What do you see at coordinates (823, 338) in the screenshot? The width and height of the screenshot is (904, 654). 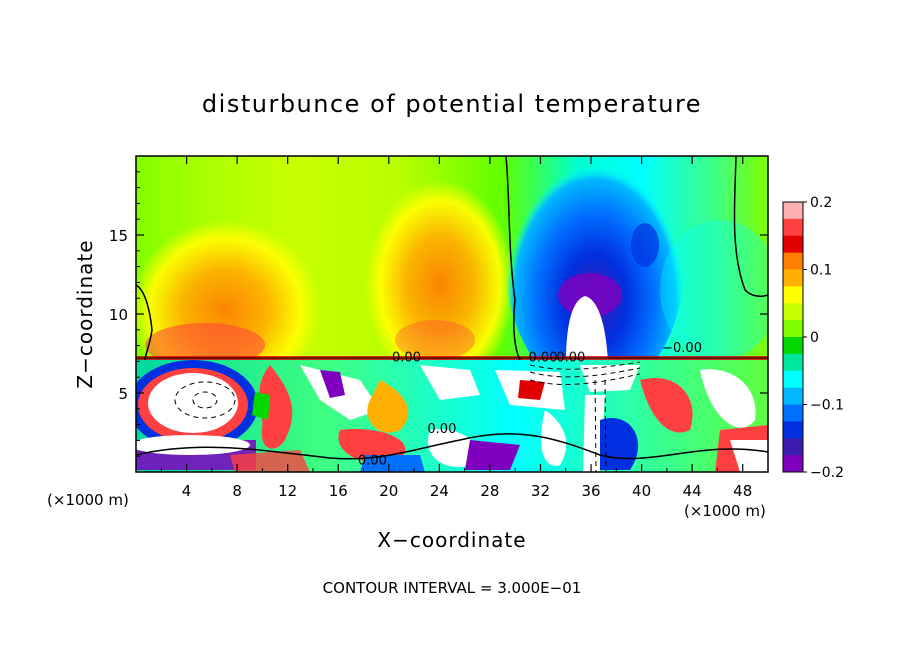 I see `colorbar-ticks: 0.2 0.1 0 −0.1 −0.2` at bounding box center [823, 338].